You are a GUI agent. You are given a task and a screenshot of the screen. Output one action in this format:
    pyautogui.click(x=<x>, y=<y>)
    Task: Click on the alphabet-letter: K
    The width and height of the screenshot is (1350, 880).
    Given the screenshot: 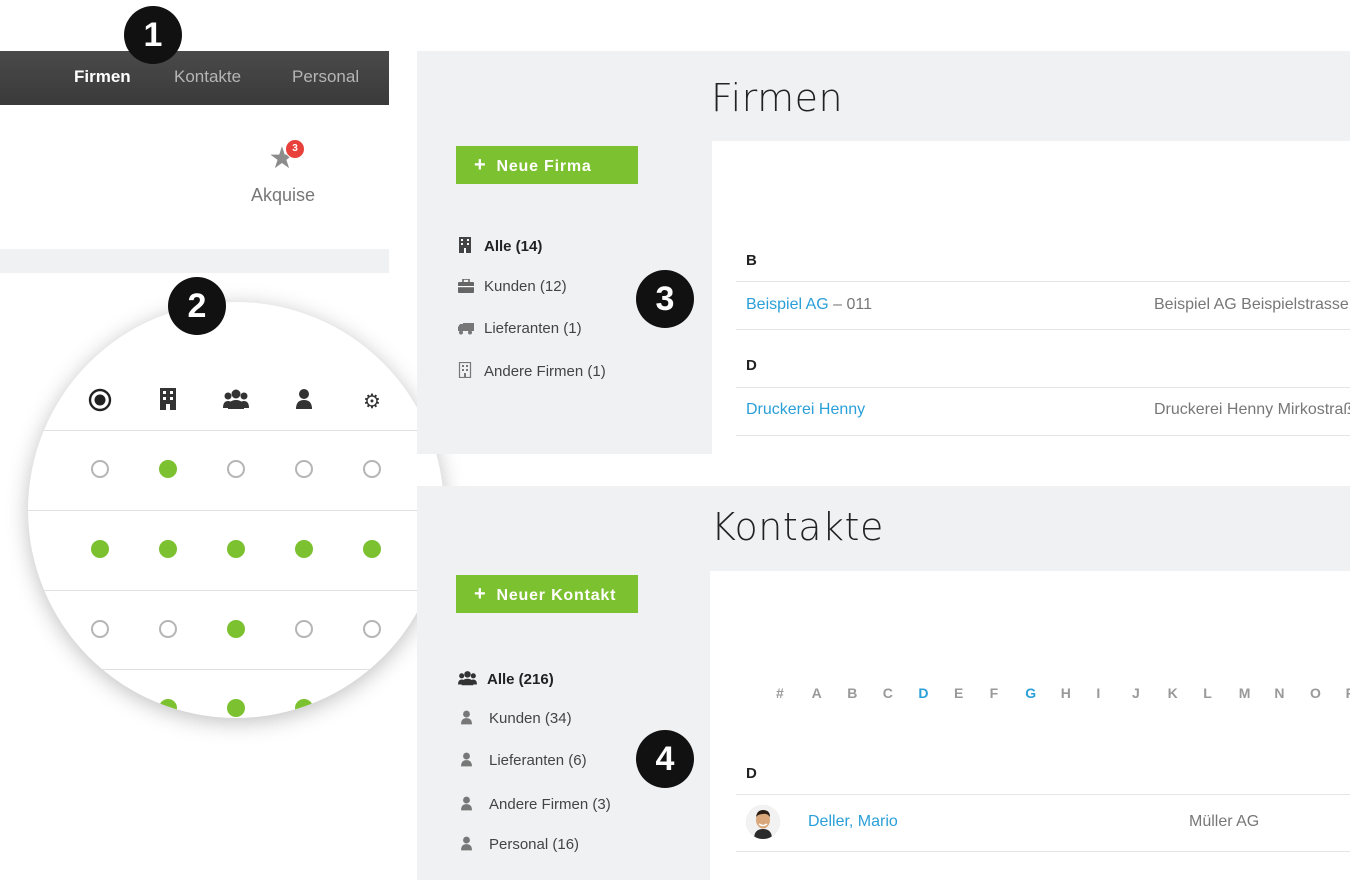 What is the action you would take?
    pyautogui.click(x=1172, y=693)
    